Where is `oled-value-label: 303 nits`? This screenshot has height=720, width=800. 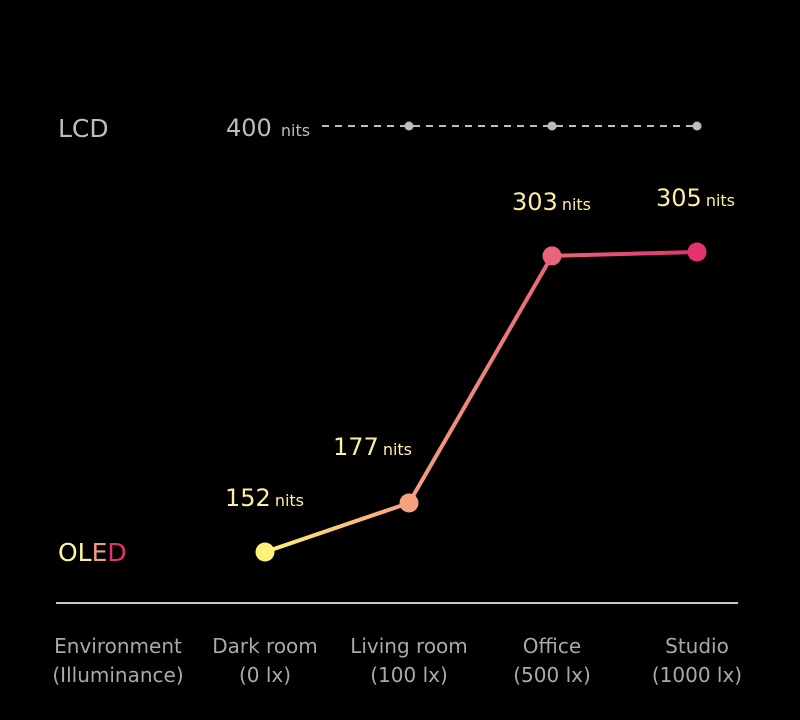
oled-value-label: 303 nits is located at coordinates (551, 202).